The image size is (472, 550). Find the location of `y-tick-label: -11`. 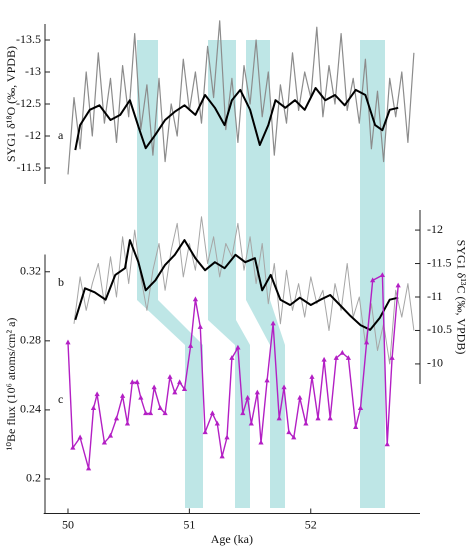

y-tick-label: -11 is located at coordinates (435, 296).